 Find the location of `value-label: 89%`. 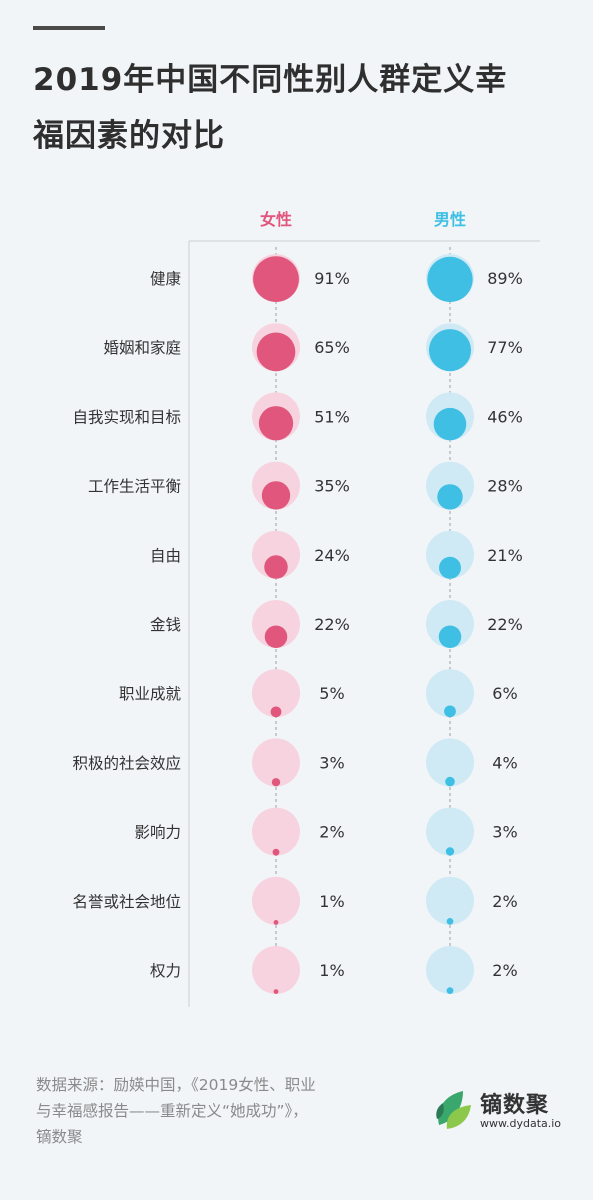

value-label: 89% is located at coordinates (505, 278).